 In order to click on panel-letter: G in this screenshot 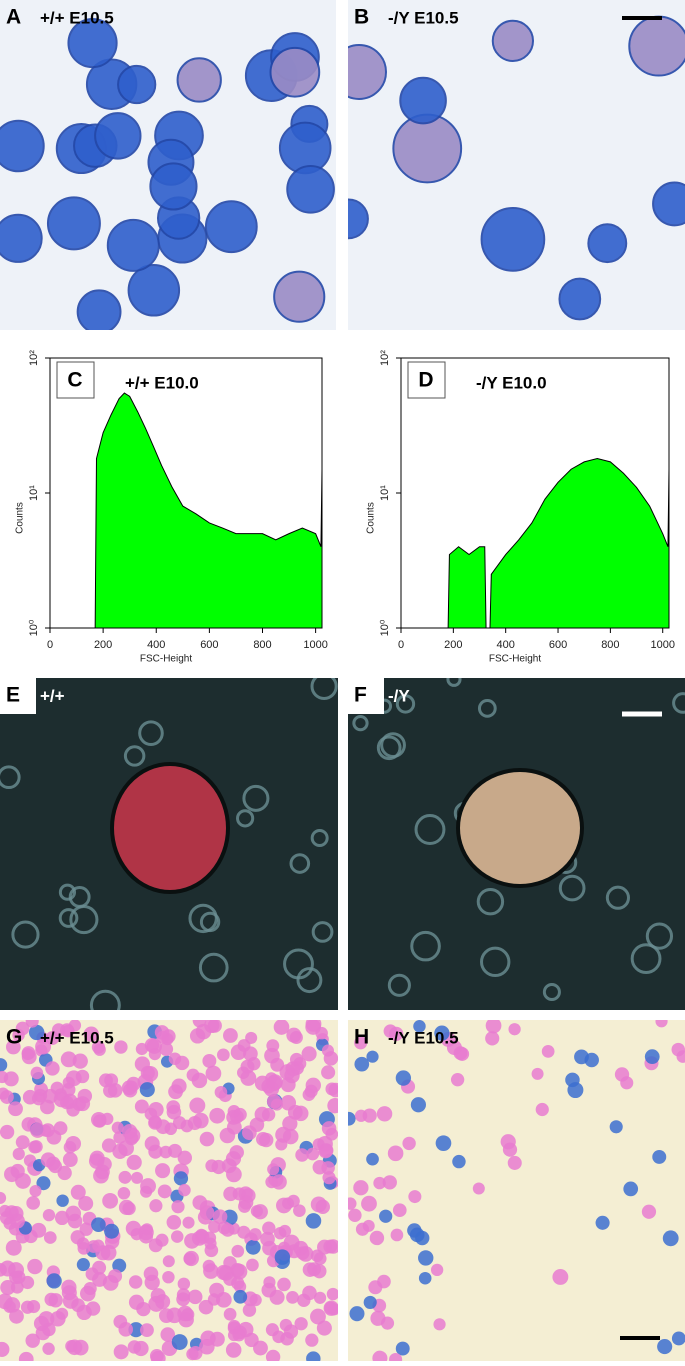, I will do `click(14, 1037)`.